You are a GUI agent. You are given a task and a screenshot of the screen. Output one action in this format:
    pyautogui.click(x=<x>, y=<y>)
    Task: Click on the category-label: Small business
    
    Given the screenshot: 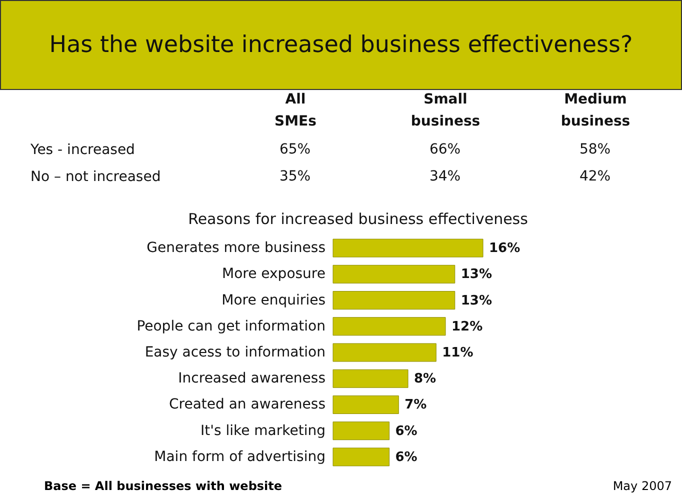 What is the action you would take?
    pyautogui.click(x=445, y=111)
    